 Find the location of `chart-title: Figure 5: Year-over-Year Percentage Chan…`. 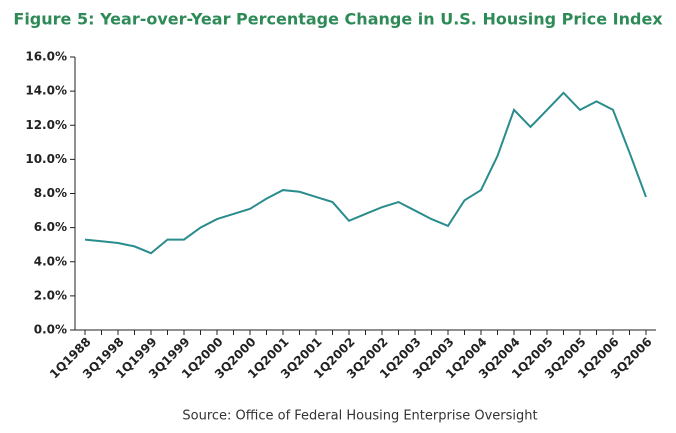

chart-title: Figure 5: Year-over-Year Percentage Chan… is located at coordinates (338, 19).